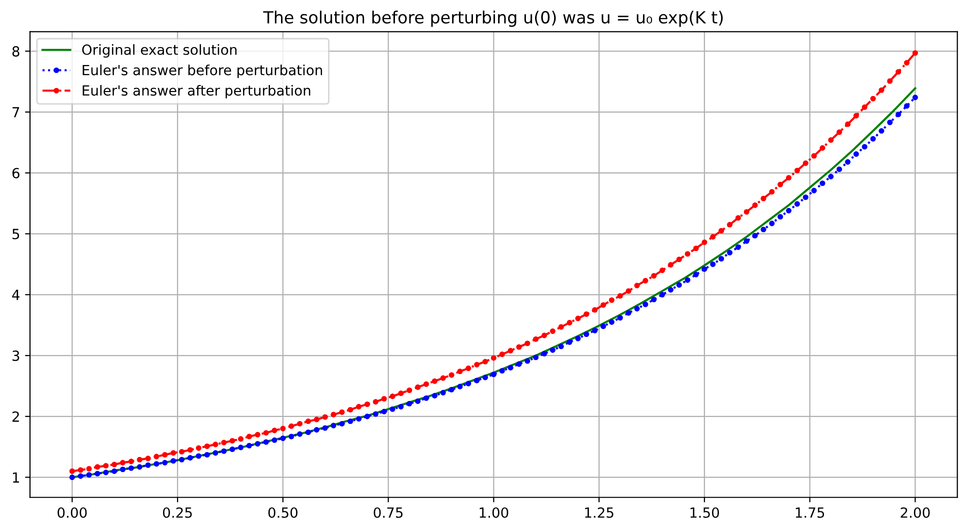 This screenshot has height=528, width=968. I want to click on chart-title: The solution before perturbing u(0) was u = u₀ exp(K t), so click(493, 18).